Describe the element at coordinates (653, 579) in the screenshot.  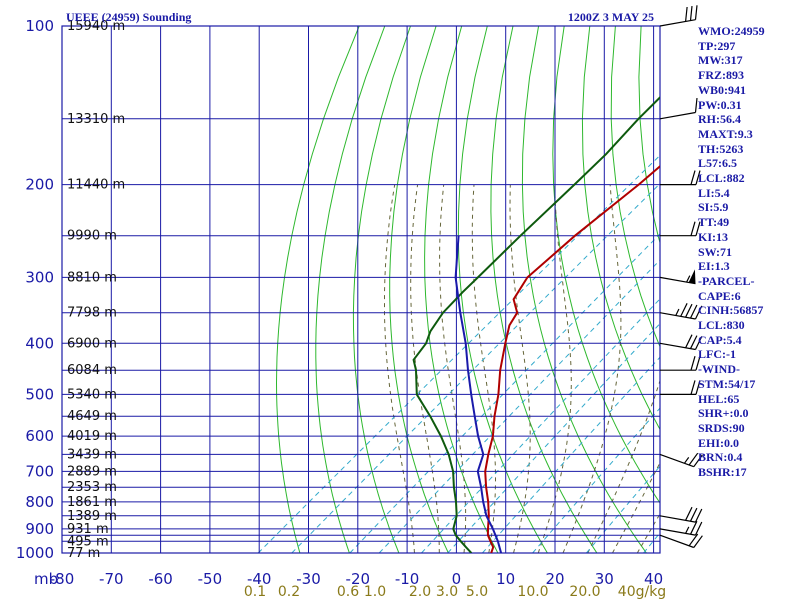
I see `temperature-tick-label: 40` at that location.